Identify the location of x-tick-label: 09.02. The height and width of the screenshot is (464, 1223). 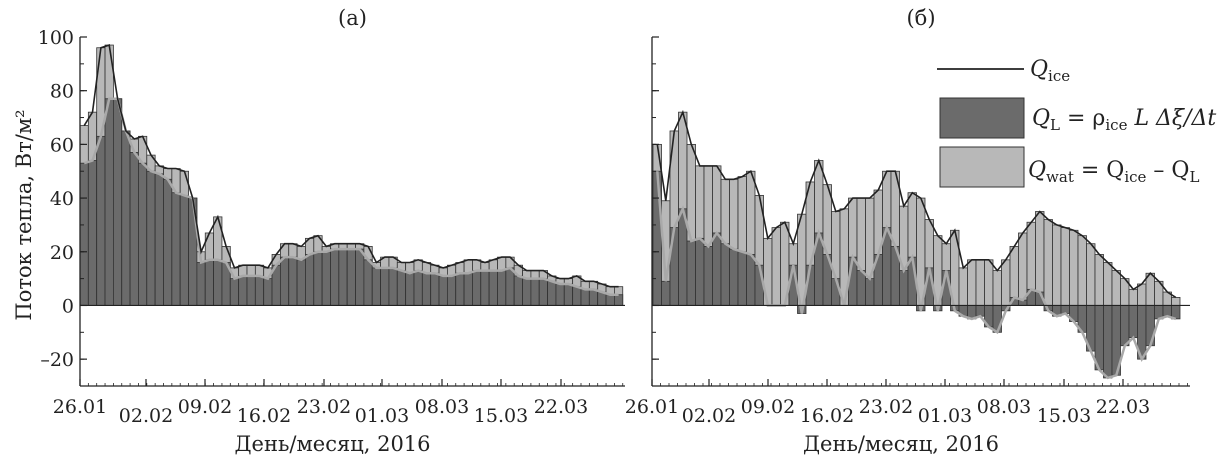
(768, 407).